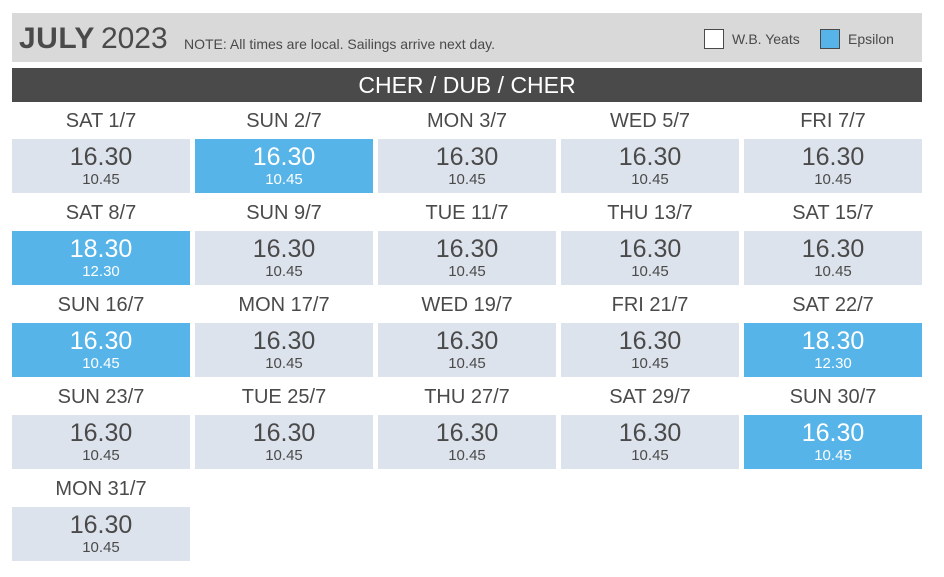 This screenshot has width=944, height=577. Describe the element at coordinates (101, 397) in the screenshot. I see `sailing-date: SUN 23/7` at that location.